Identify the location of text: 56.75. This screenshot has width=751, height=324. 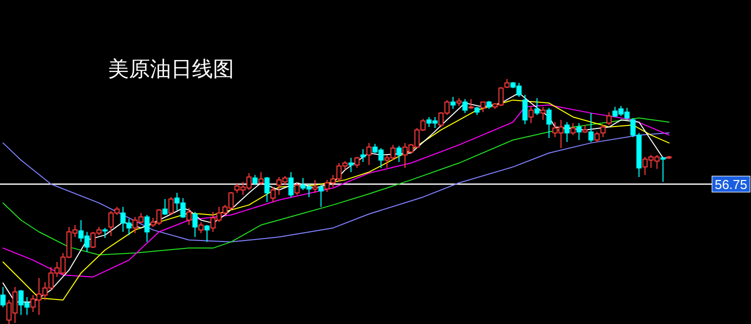
(731, 184).